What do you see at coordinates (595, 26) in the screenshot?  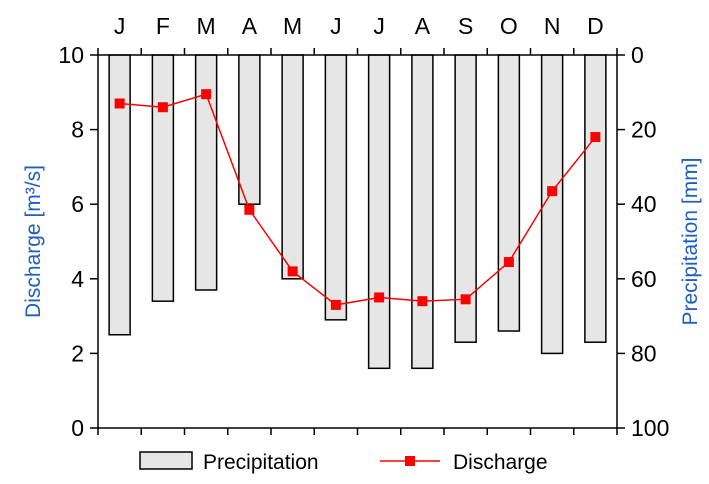 I see `month-label: D` at bounding box center [595, 26].